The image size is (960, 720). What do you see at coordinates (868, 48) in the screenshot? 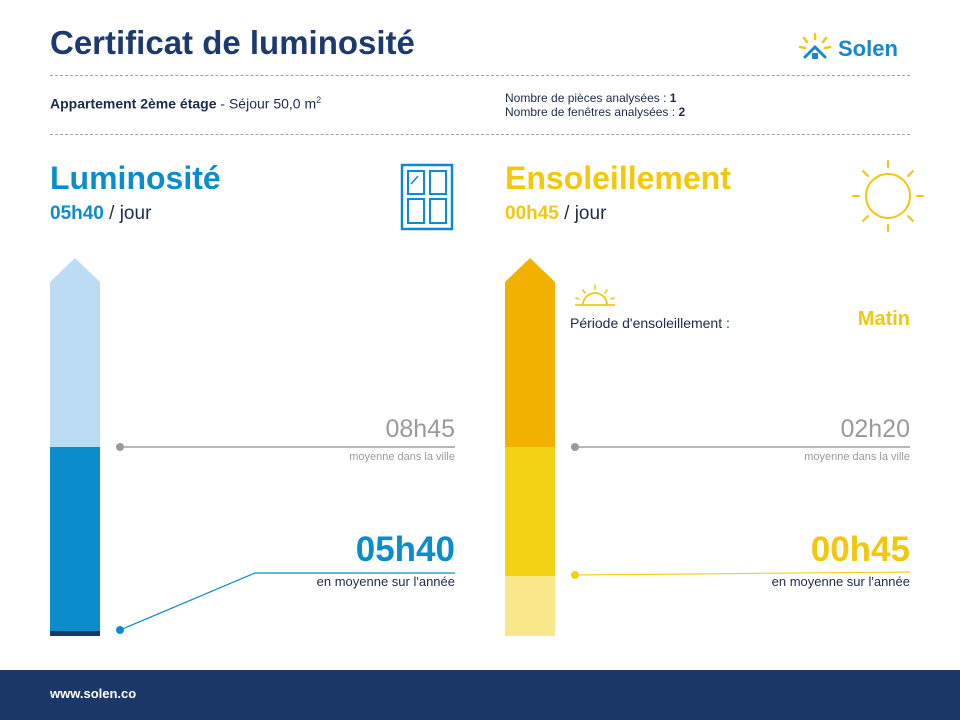
I see `brand-name: Solen` at bounding box center [868, 48].